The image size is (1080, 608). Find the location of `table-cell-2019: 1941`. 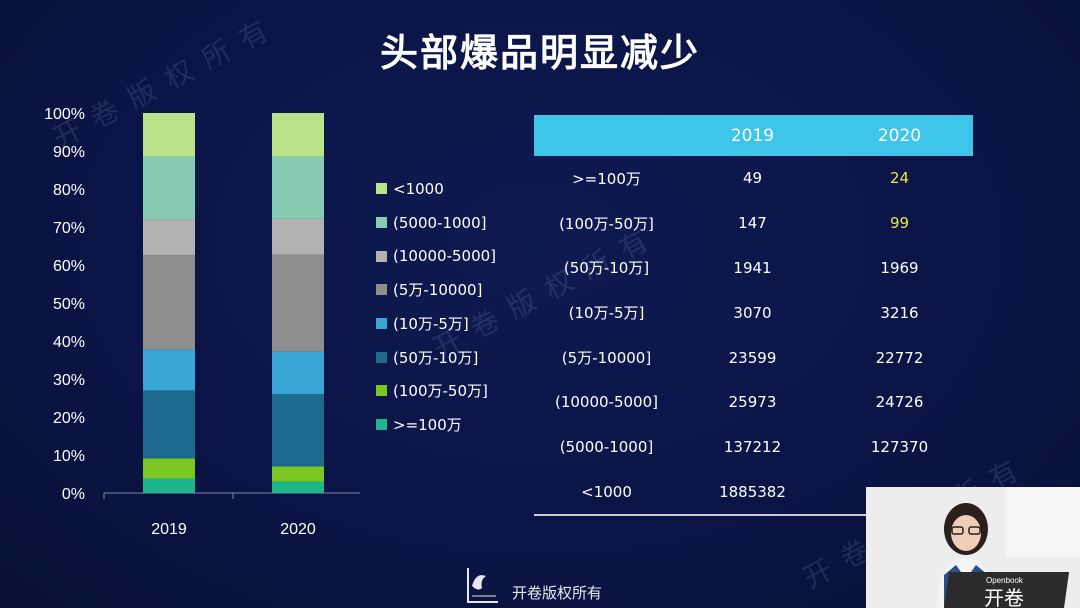

table-cell-2019: 1941 is located at coordinates (752, 267).